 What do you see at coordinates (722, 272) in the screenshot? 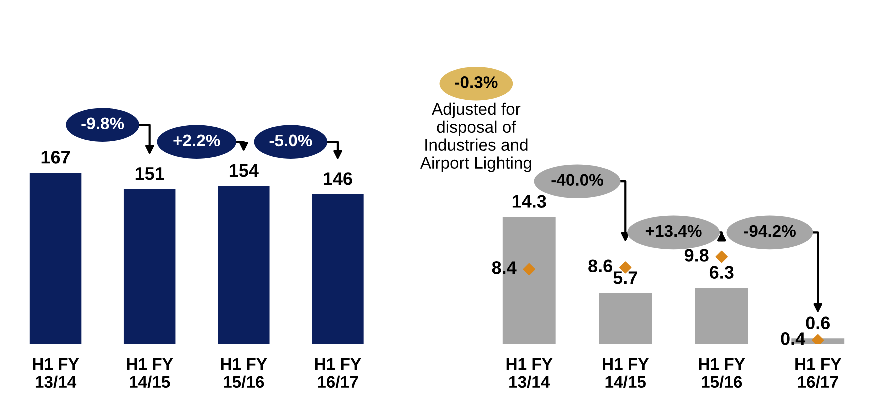
I see `data-label: 6.3` at bounding box center [722, 272].